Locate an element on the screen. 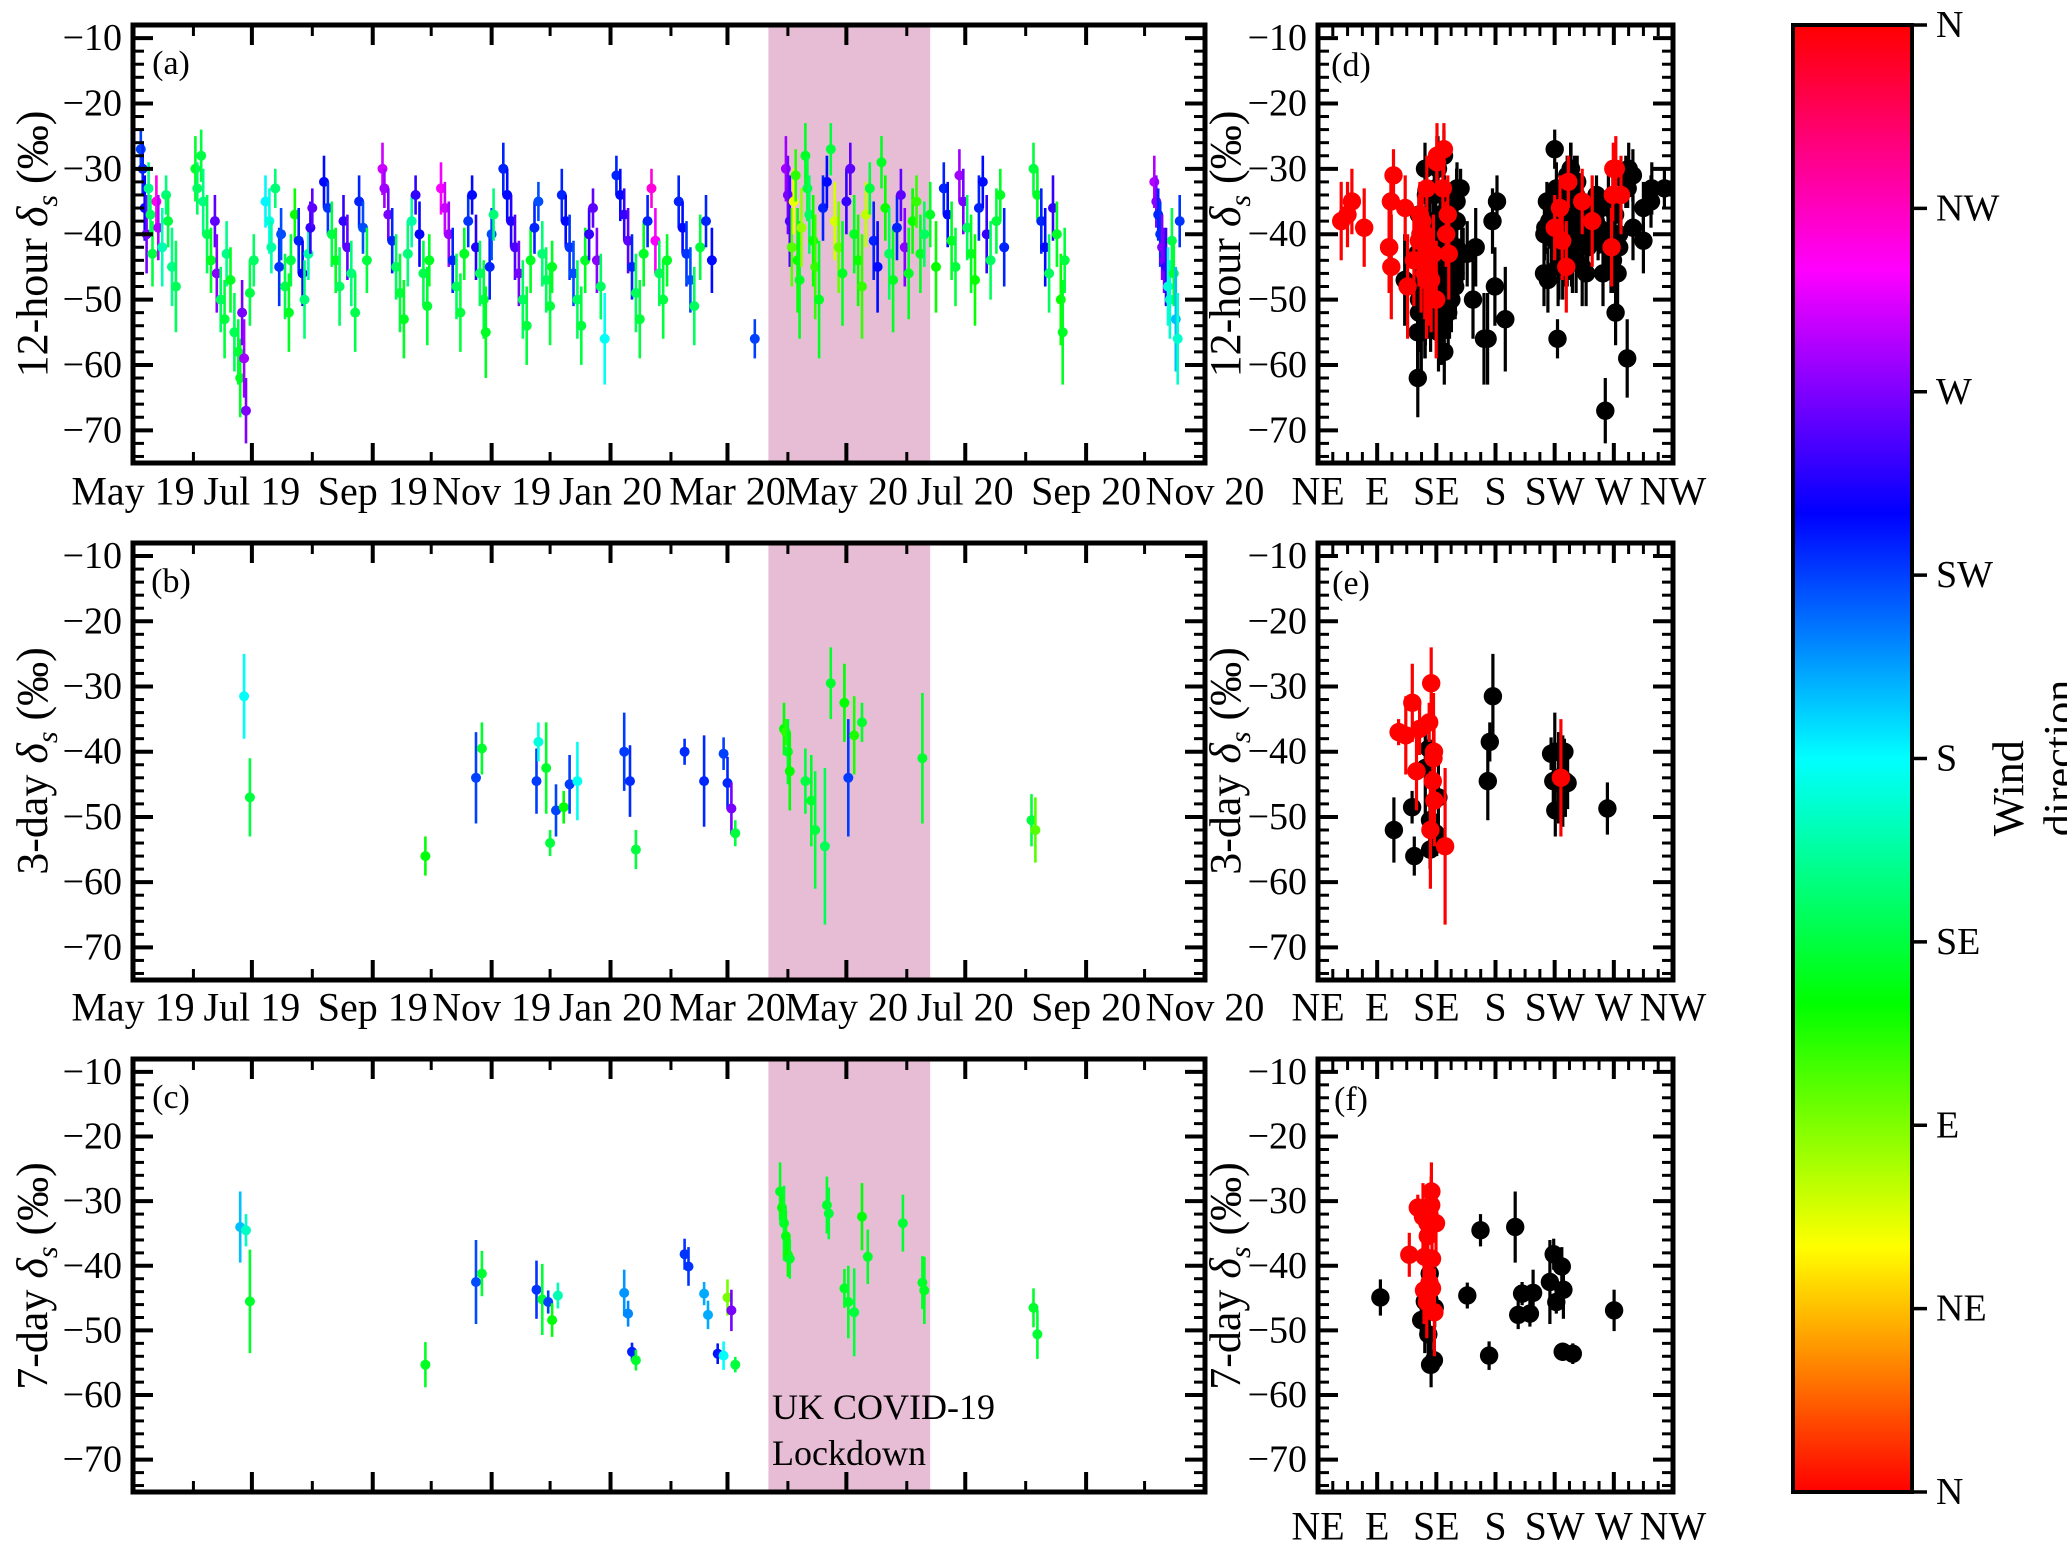  x-tick-label: Jul 20 is located at coordinates (965, 1007).